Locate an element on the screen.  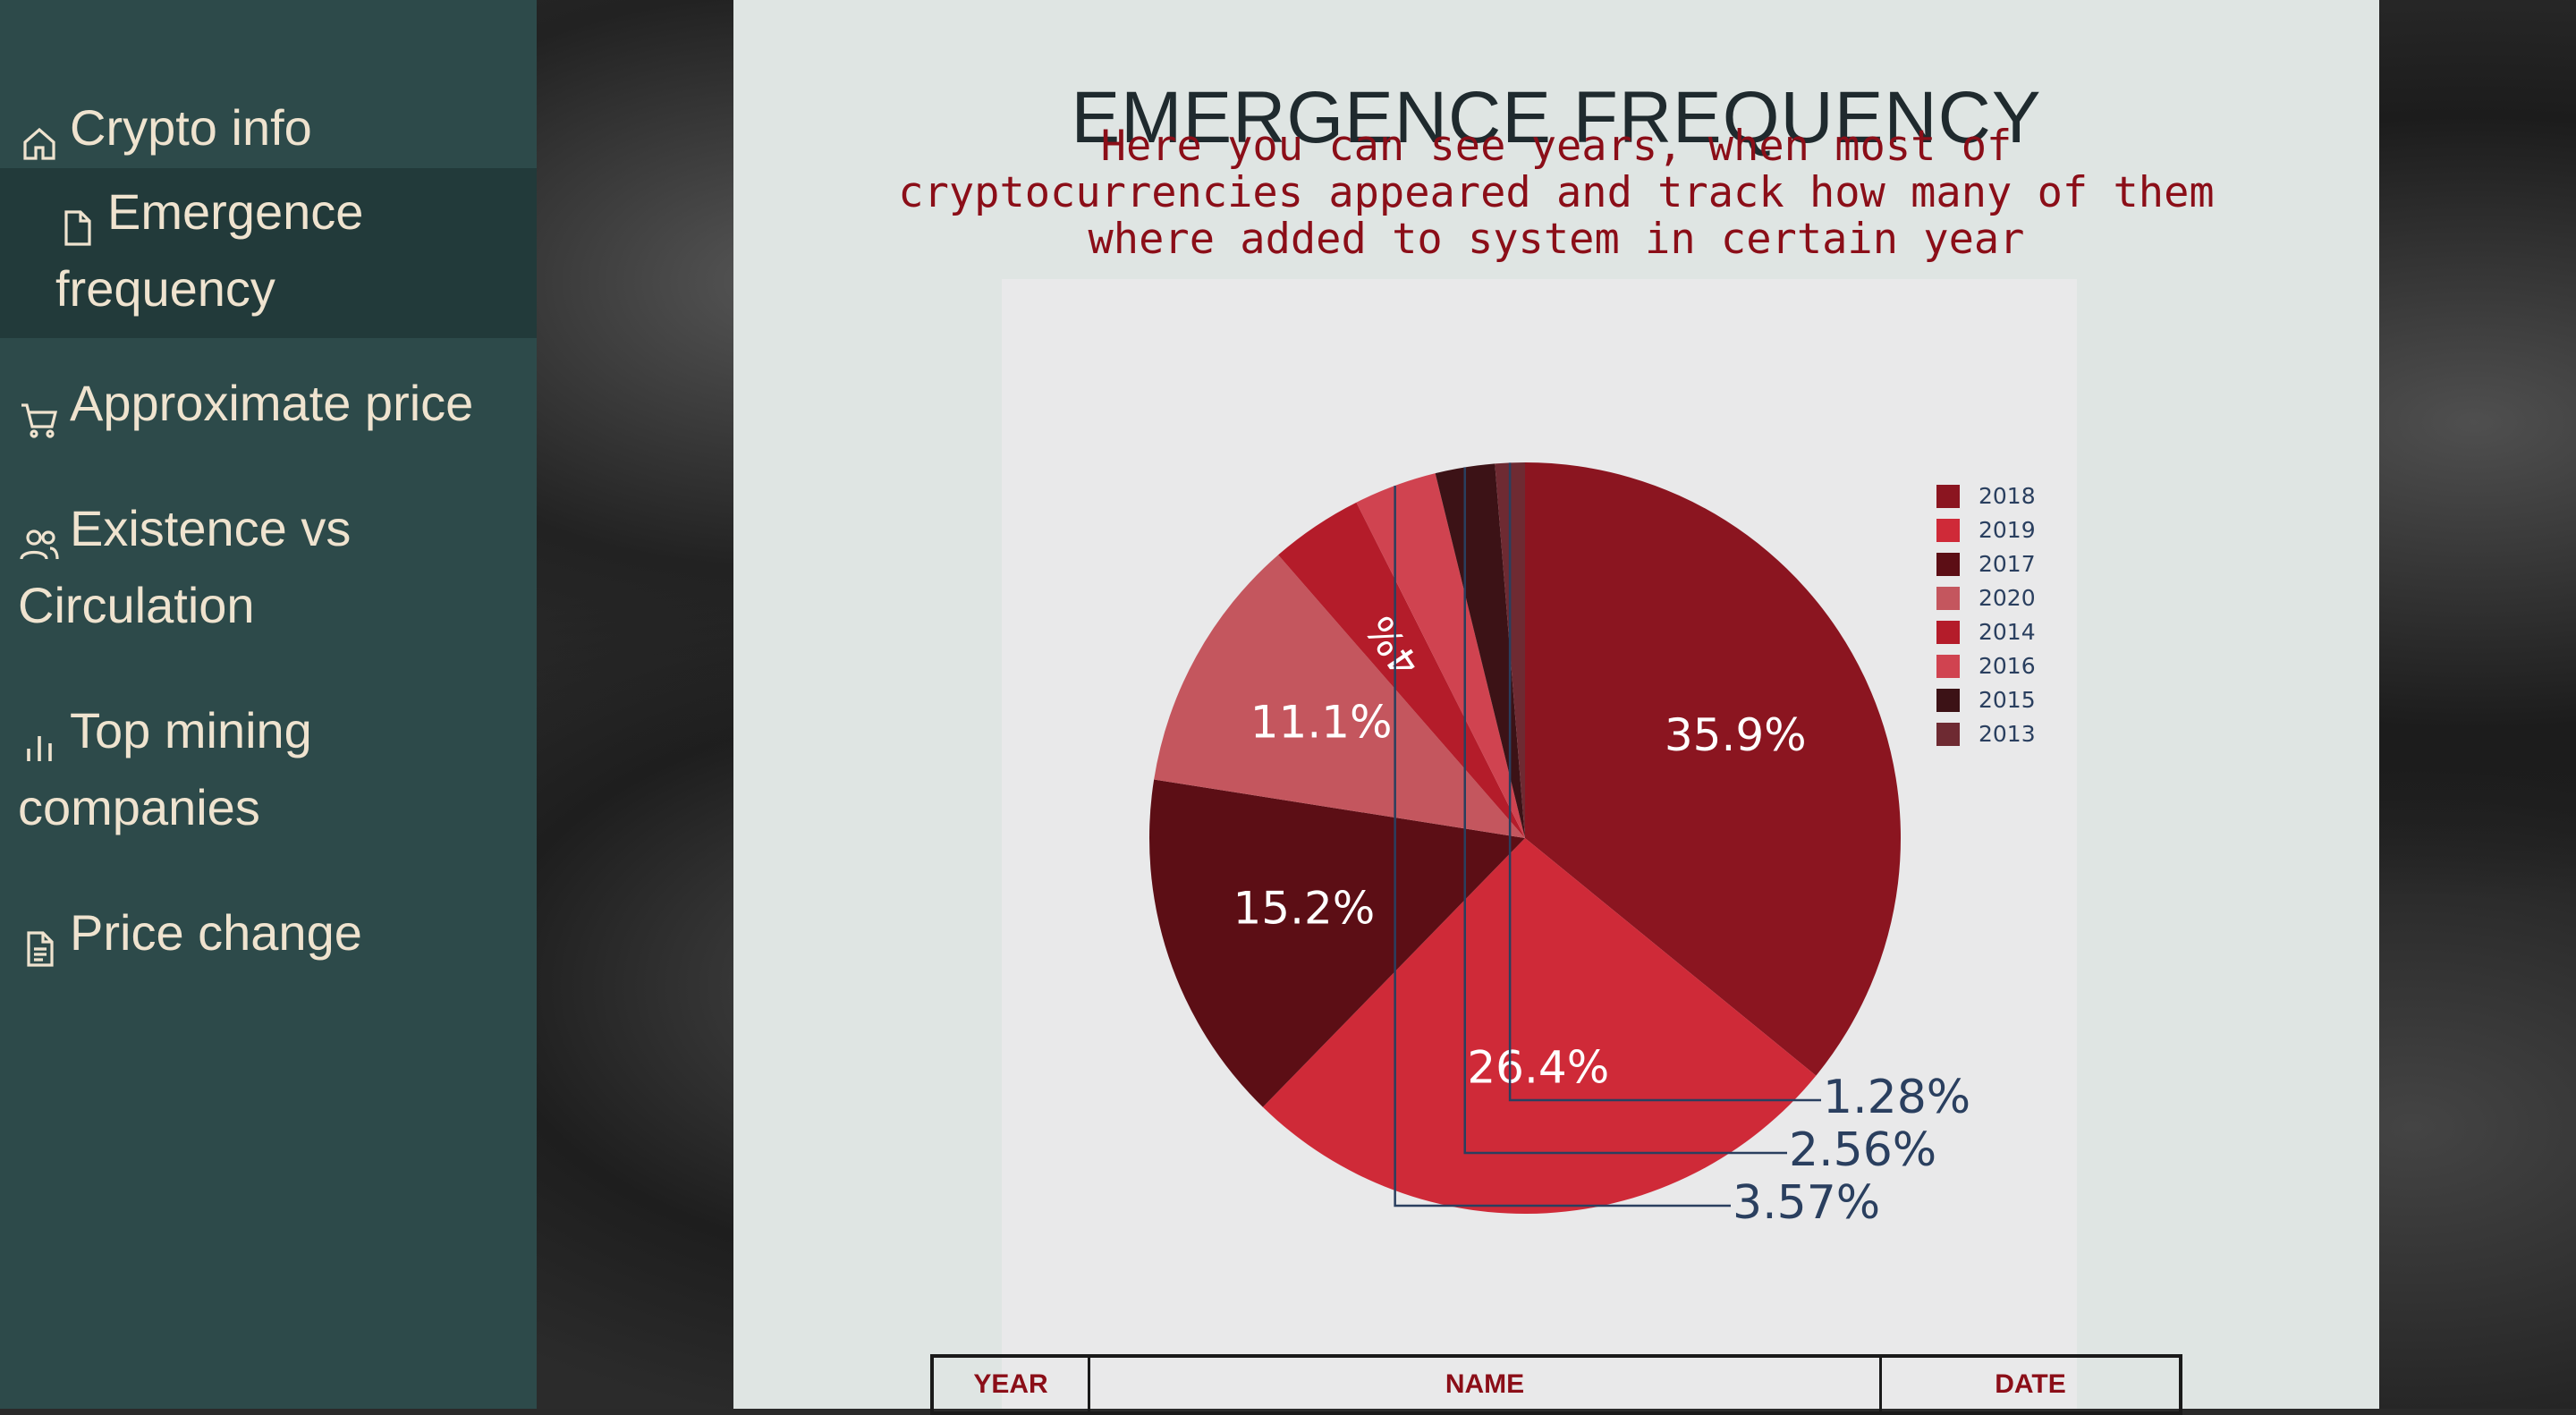
table-header-row: YEAR NAME DATE is located at coordinates (1556, 1384).